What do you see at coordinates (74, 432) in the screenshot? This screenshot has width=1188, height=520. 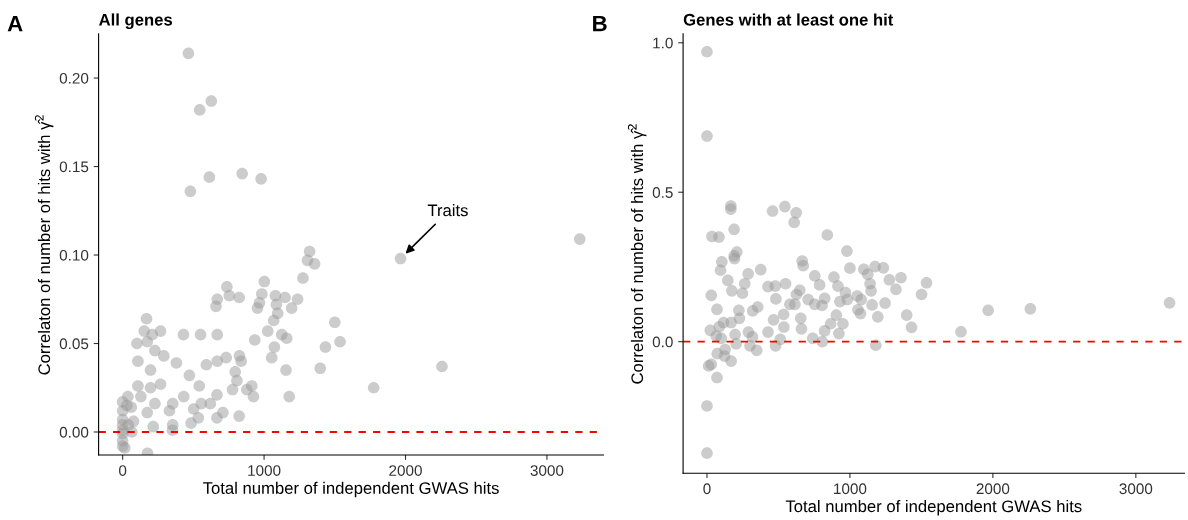 I see `y-tick-label: 0.00` at bounding box center [74, 432].